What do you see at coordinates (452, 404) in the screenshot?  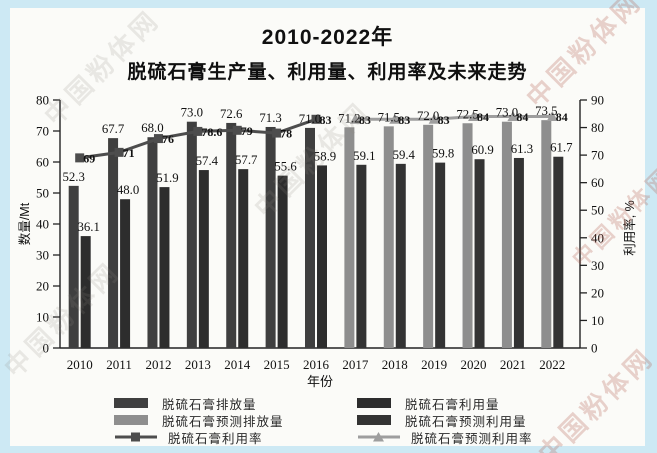 I see `legend-label: 脱硫石膏利用量` at bounding box center [452, 404].